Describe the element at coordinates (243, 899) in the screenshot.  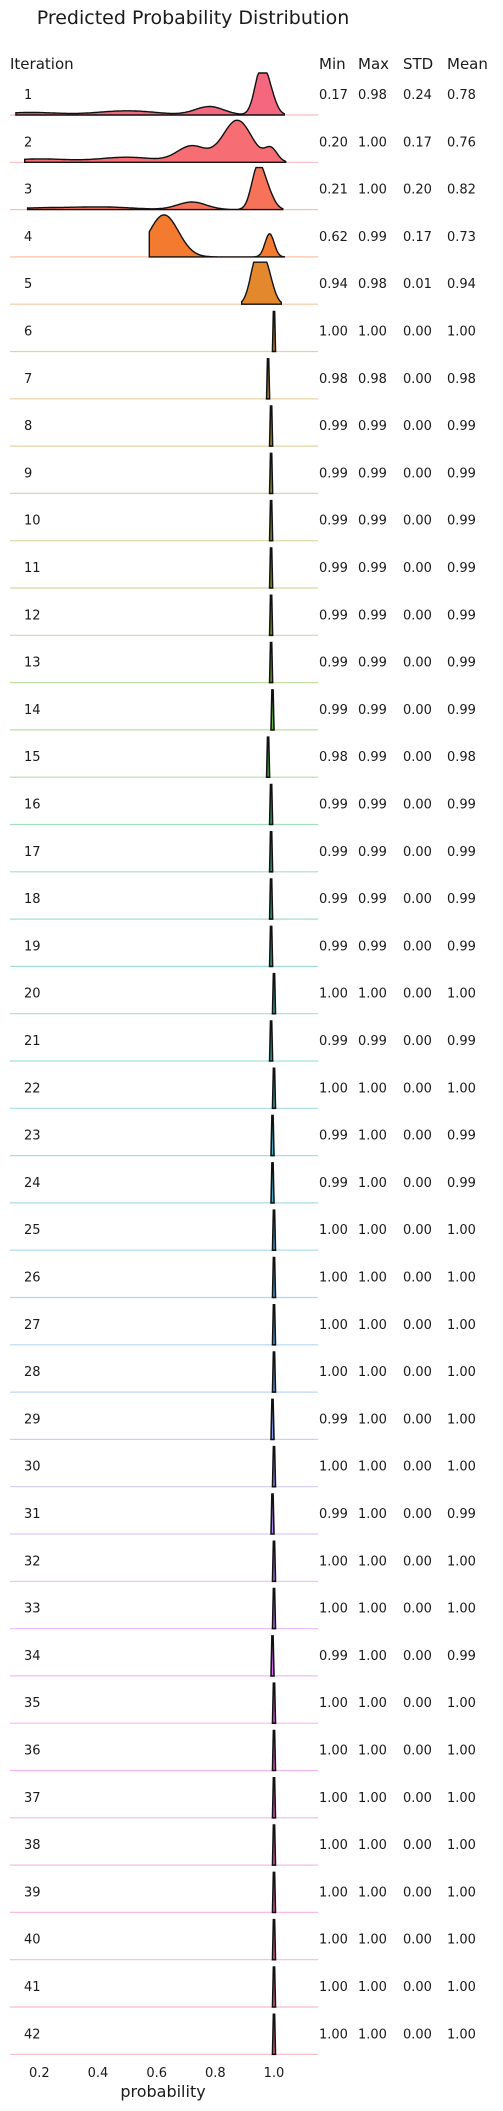
I see `ridge-row-18: 18 0.99 0.99 0.00 0.99` at that location.